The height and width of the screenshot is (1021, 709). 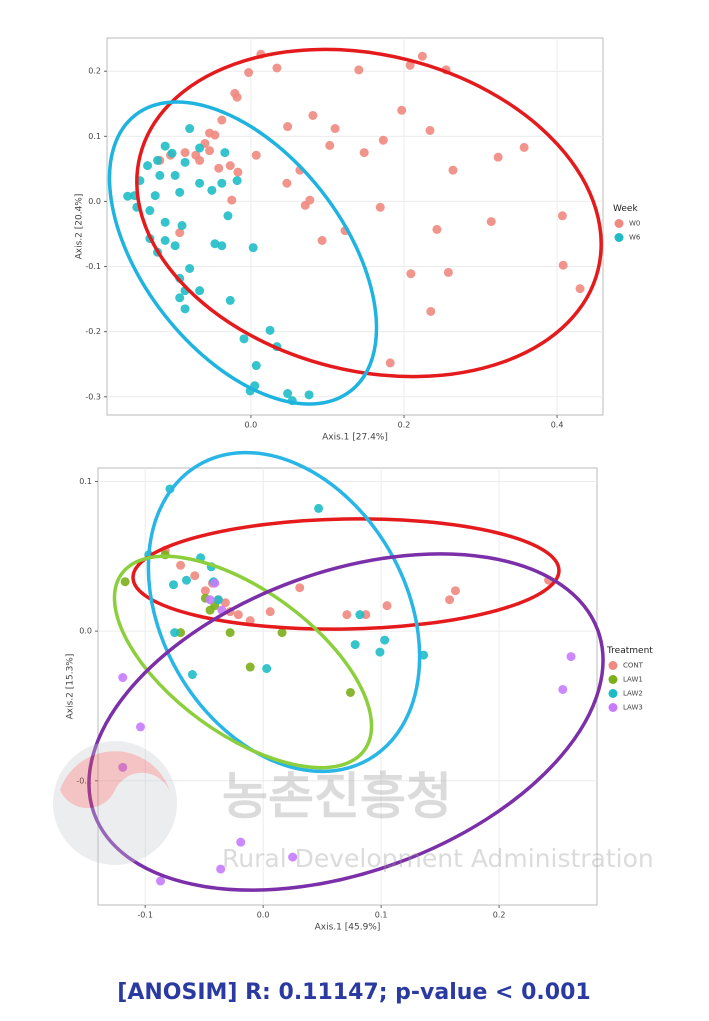 I want to click on watermark: 농촌진흥청 Rural Development Administration, so click(x=353, y=807).